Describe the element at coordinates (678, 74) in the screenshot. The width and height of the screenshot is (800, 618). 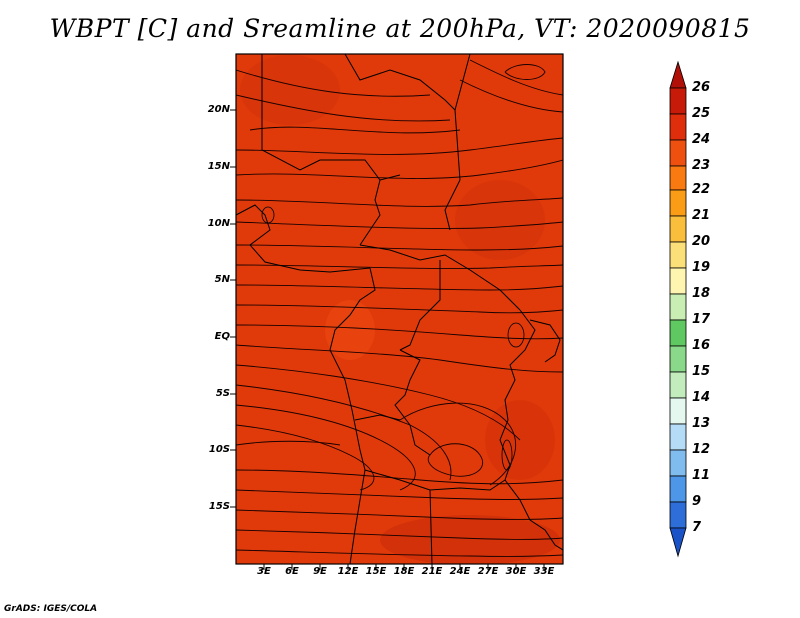
I see `colorbar-top-triangle` at that location.